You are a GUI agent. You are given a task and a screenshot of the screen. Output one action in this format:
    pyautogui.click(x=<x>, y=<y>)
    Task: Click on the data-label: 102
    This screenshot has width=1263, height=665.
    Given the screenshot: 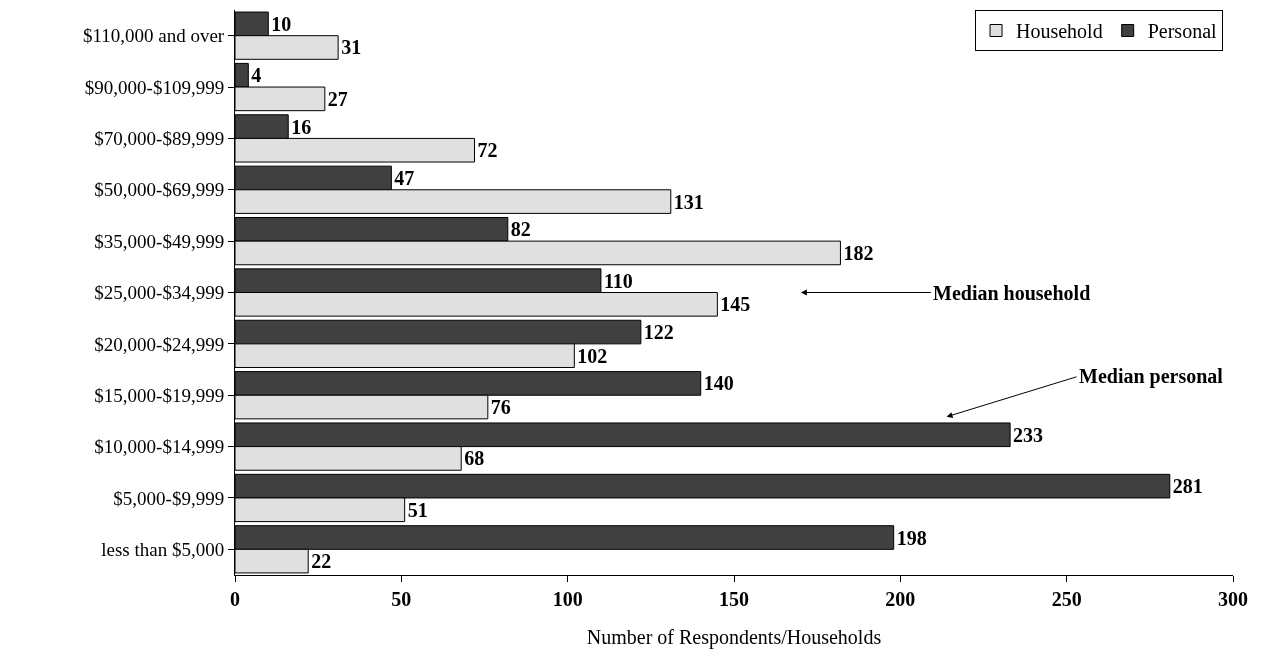 What is the action you would take?
    pyautogui.click(x=592, y=355)
    